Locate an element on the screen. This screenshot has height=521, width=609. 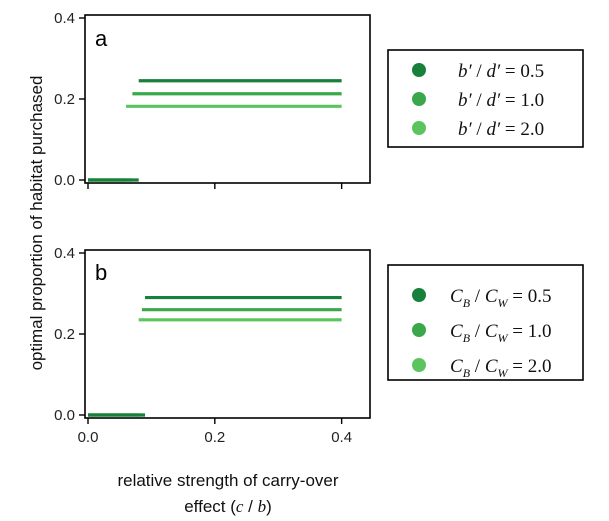
legend-a-entry-0: b′ / d′ = 0.5 is located at coordinates (501, 71).